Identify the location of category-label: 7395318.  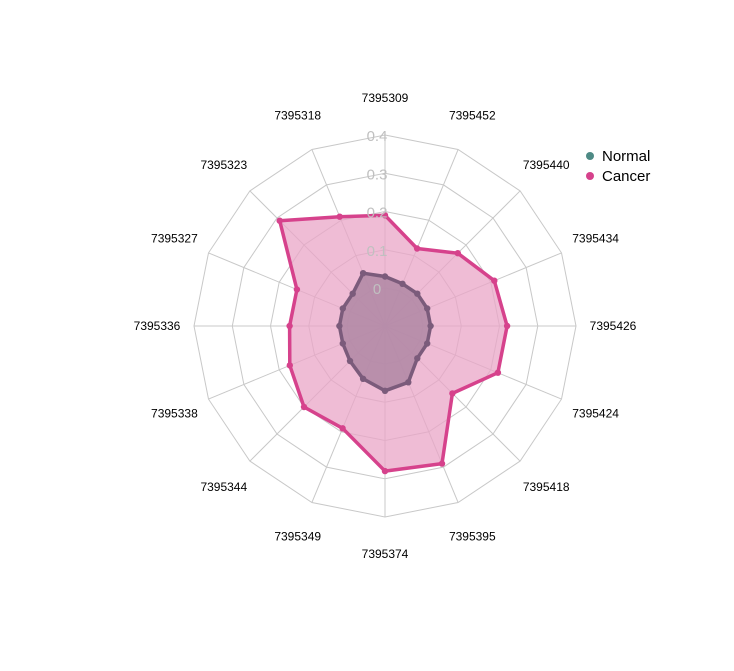
(297, 115).